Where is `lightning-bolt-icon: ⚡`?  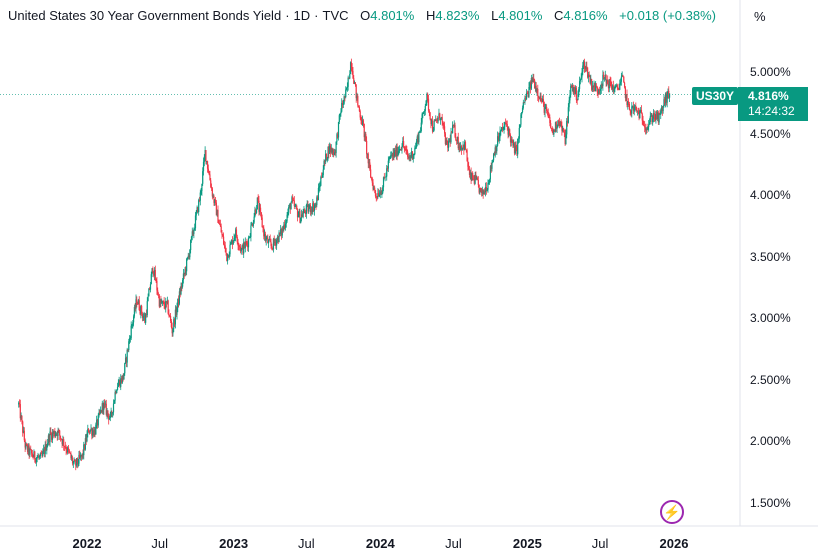 lightning-bolt-icon: ⚡ is located at coordinates (672, 512).